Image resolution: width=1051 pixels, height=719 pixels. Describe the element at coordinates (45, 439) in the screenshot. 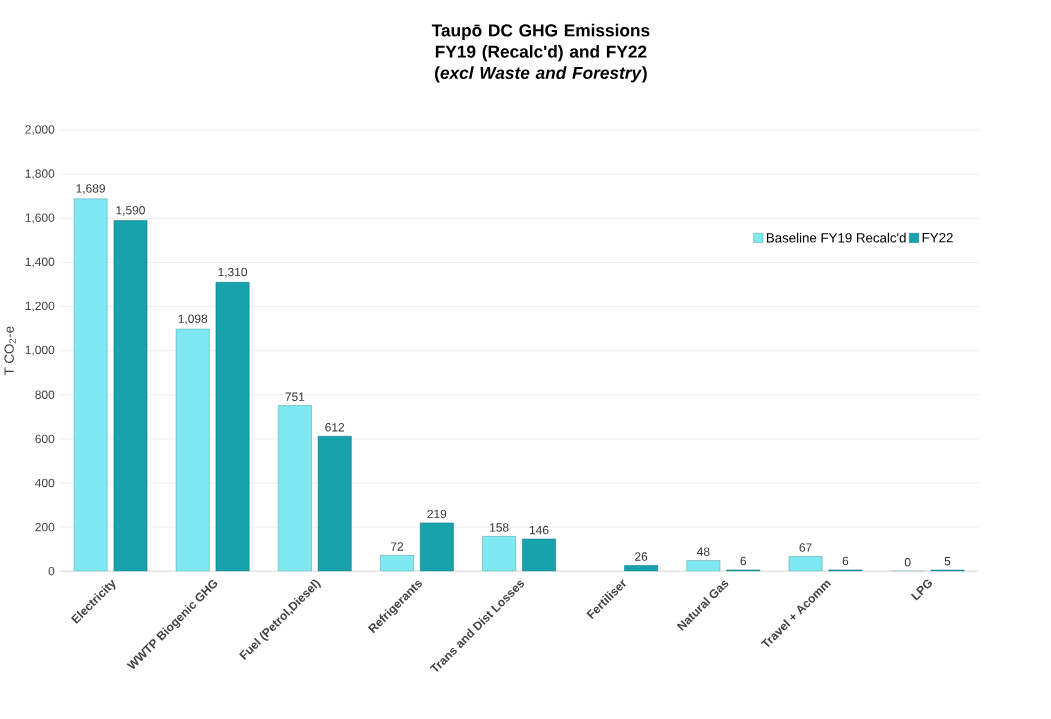

I see `y-tick-label: 600` at that location.